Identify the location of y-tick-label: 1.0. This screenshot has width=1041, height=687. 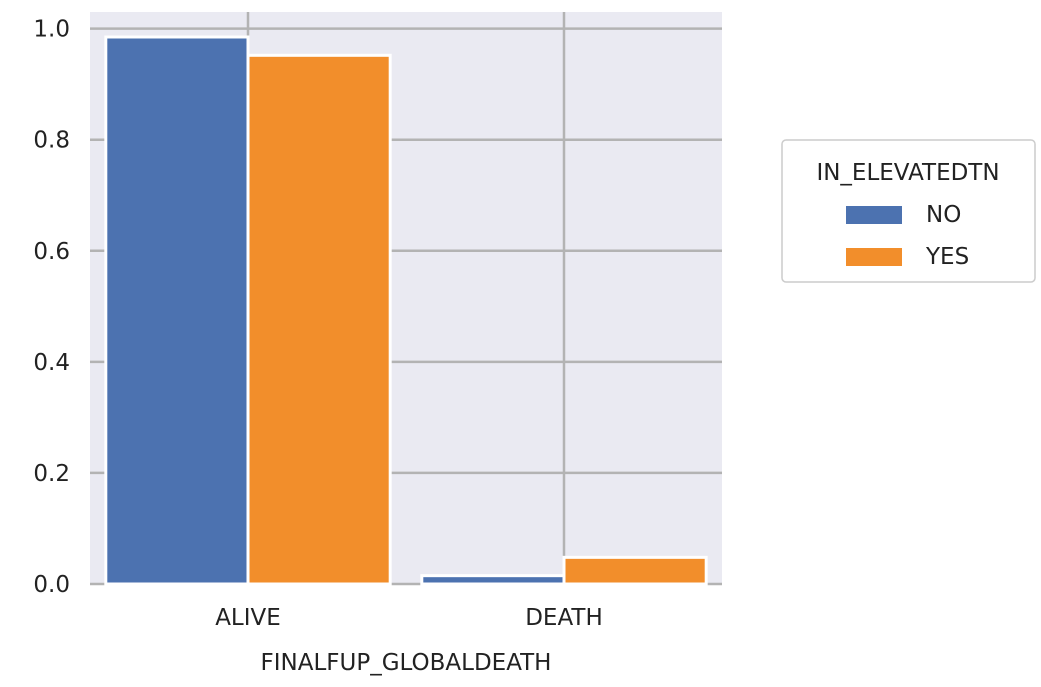
(51, 30).